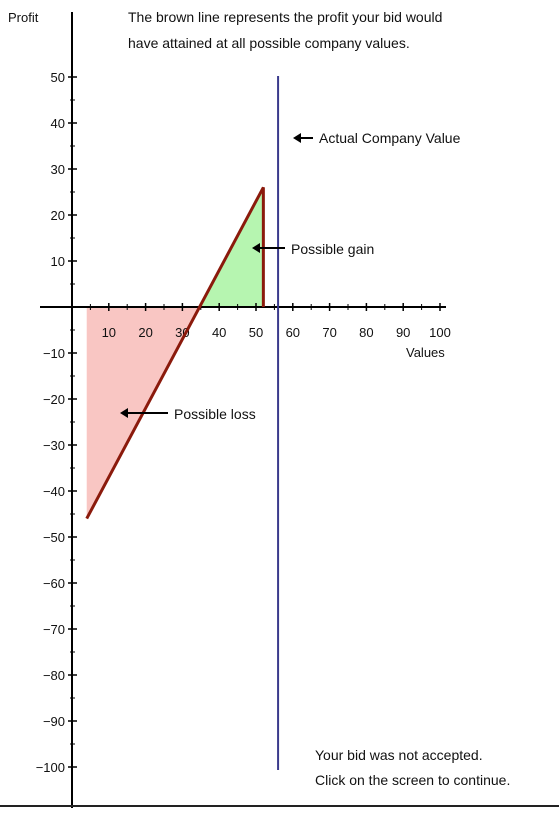 The image size is (559, 813). Describe the element at coordinates (182, 332) in the screenshot. I see `x-tick-label: 30` at that location.